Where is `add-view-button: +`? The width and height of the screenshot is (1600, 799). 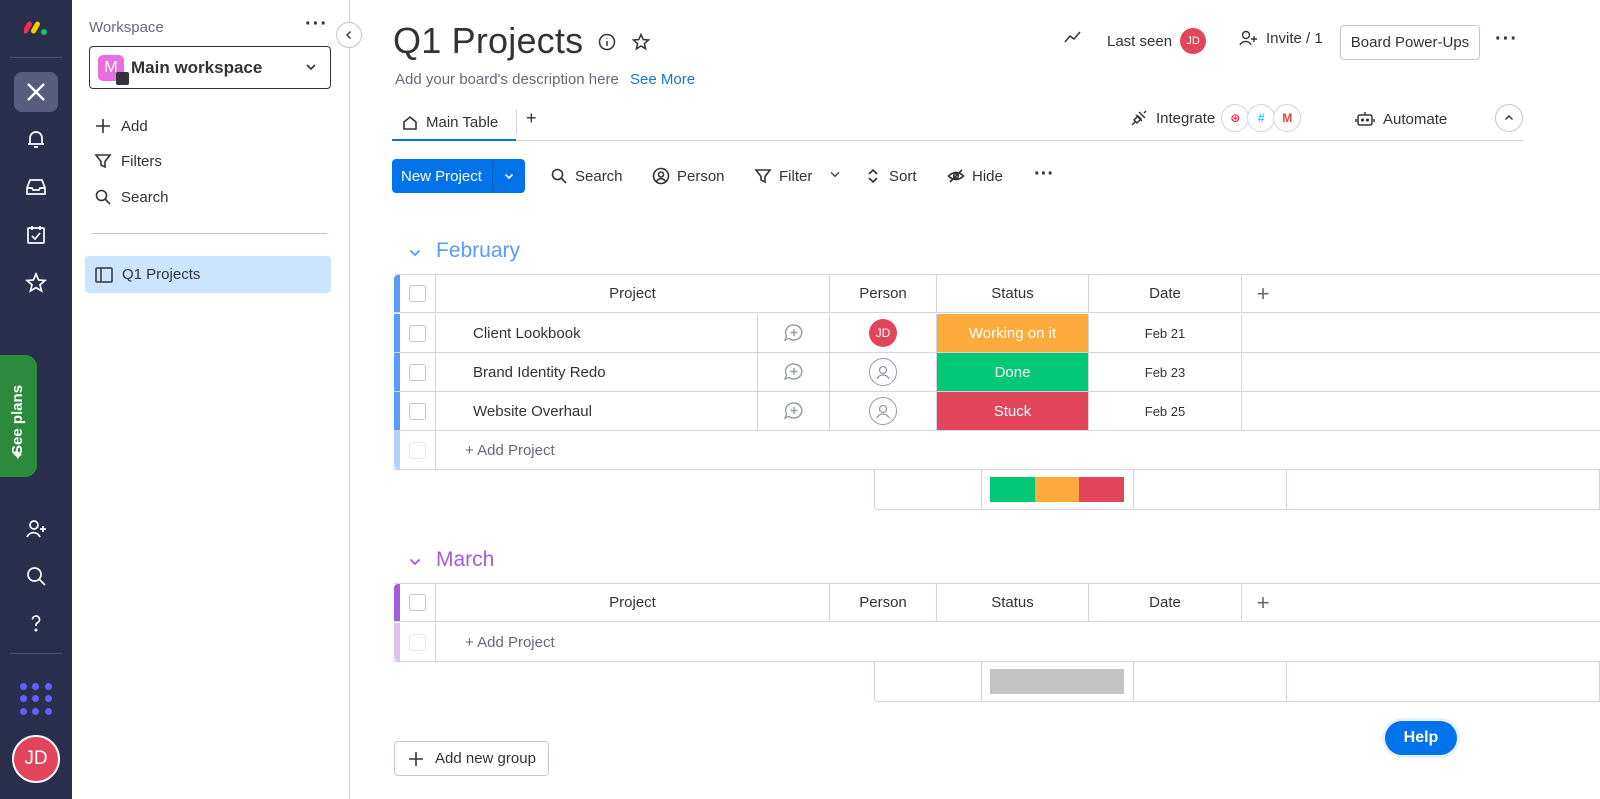 add-view-button: + is located at coordinates (531, 118).